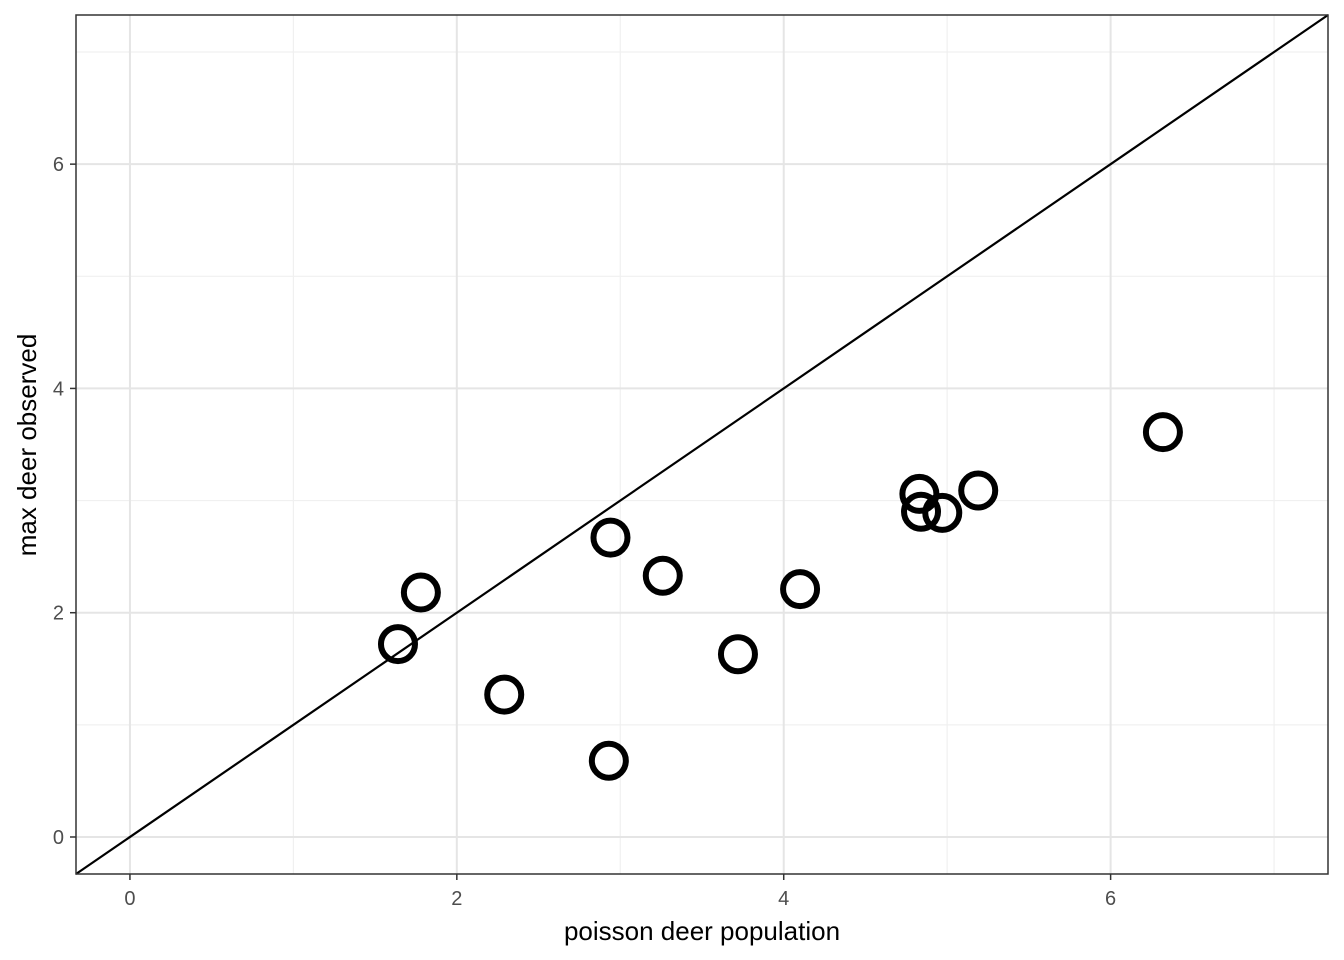  Describe the element at coordinates (456, 899) in the screenshot. I see `x-tick-label: 2` at that location.